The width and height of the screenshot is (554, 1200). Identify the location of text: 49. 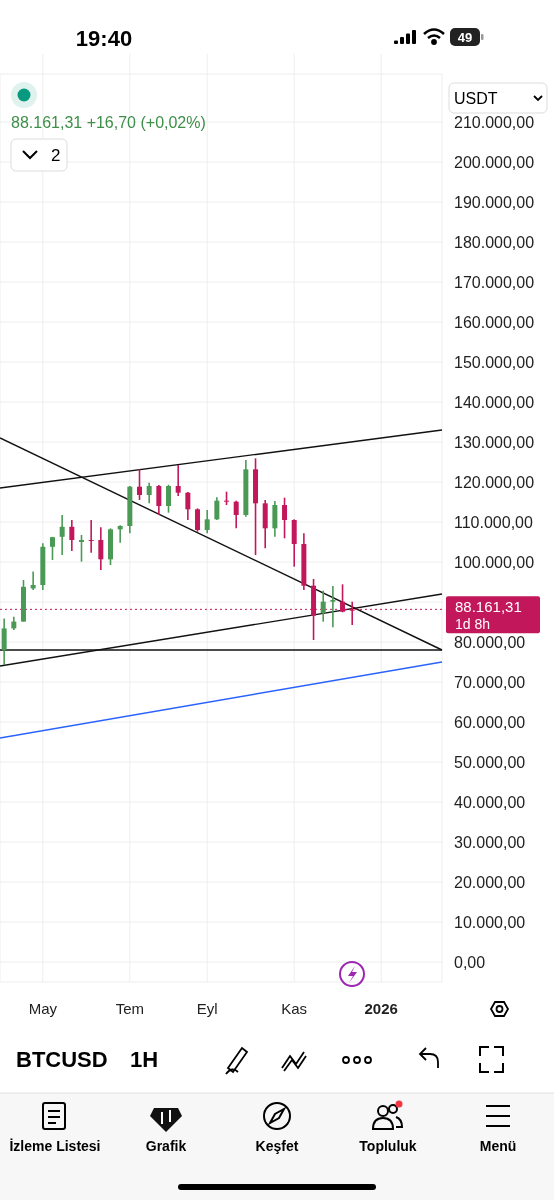
(465, 37).